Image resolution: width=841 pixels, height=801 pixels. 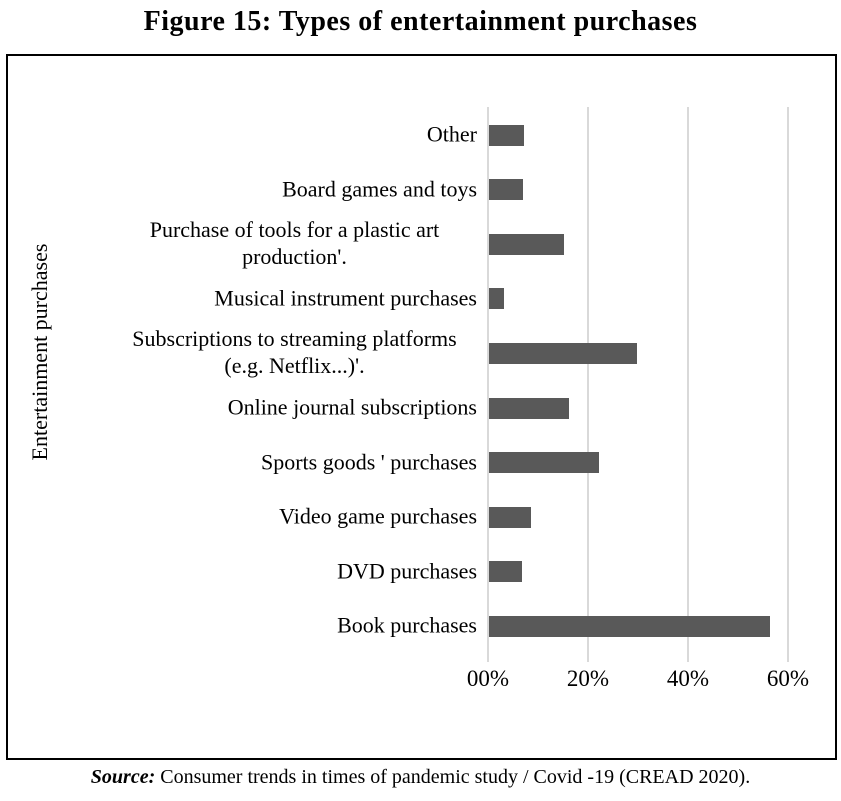 What do you see at coordinates (39, 352) in the screenshot?
I see `y-axis-title: Entertainment purchases` at bounding box center [39, 352].